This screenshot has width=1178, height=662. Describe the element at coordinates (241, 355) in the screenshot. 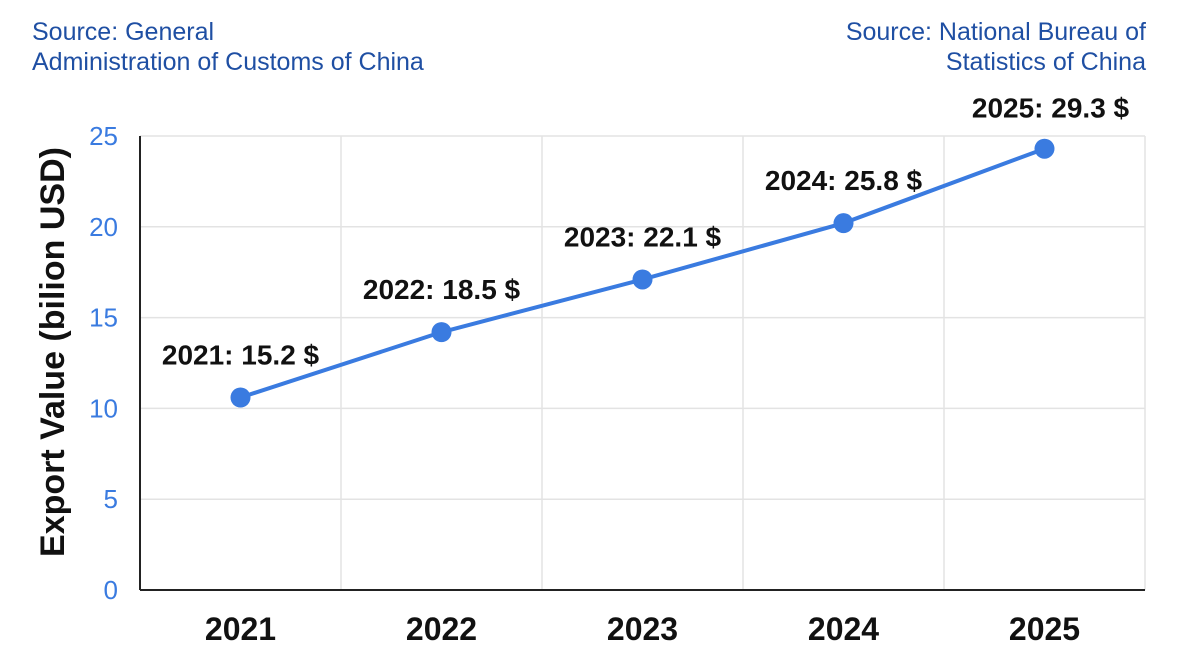

I see `data-label: 2021: 15.2 $` at that location.